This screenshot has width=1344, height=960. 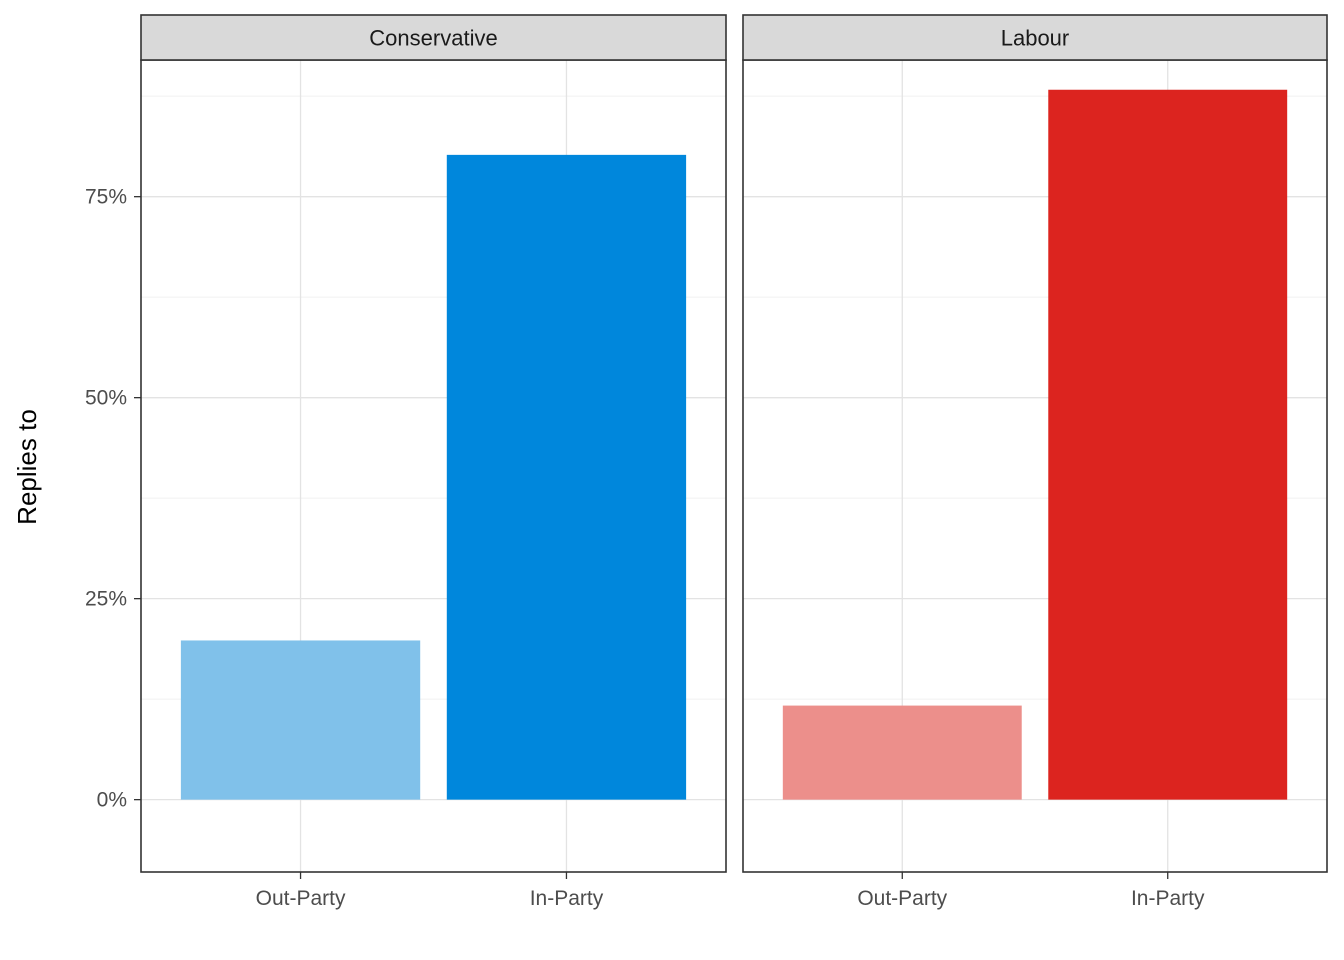 What do you see at coordinates (112, 800) in the screenshot?
I see `y-tick-label: 0%` at bounding box center [112, 800].